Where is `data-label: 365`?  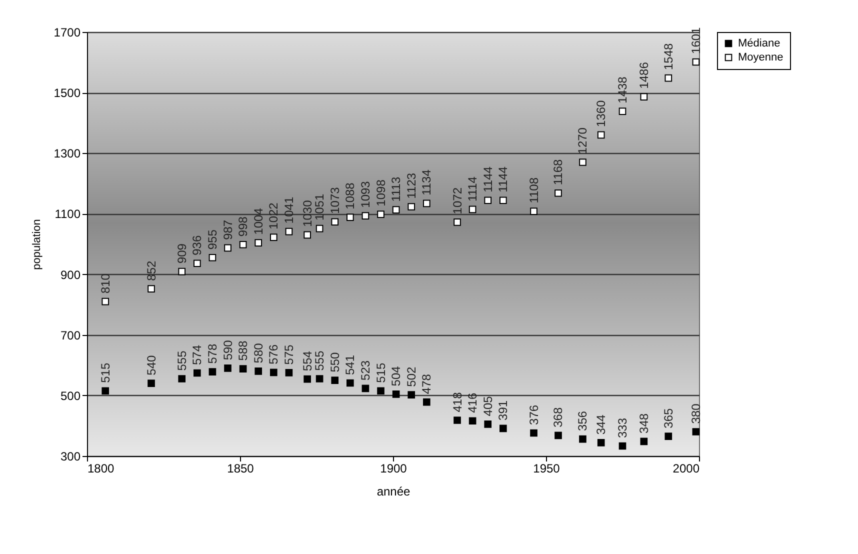
data-label: 365 is located at coordinates (668, 418).